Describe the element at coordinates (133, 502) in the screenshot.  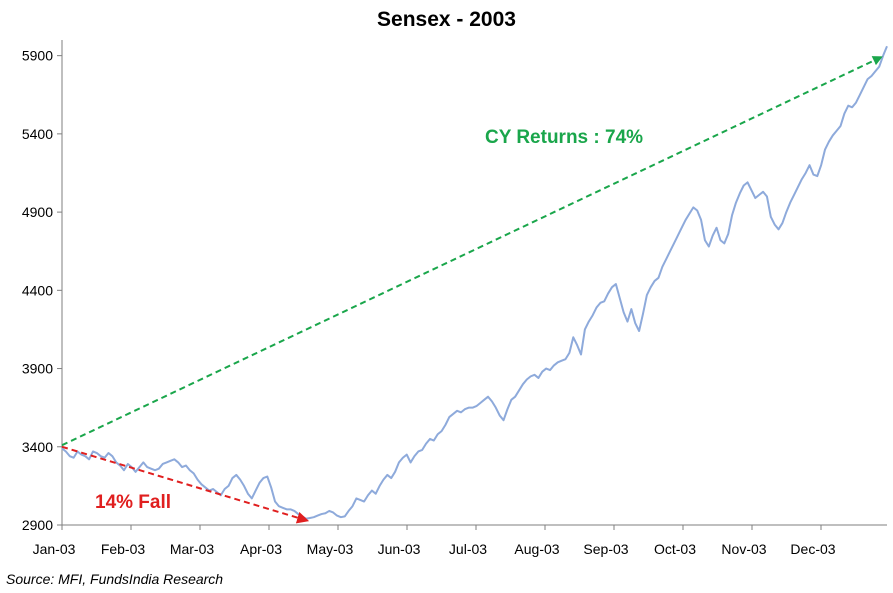
I see `fall-label: 14% Fall` at that location.